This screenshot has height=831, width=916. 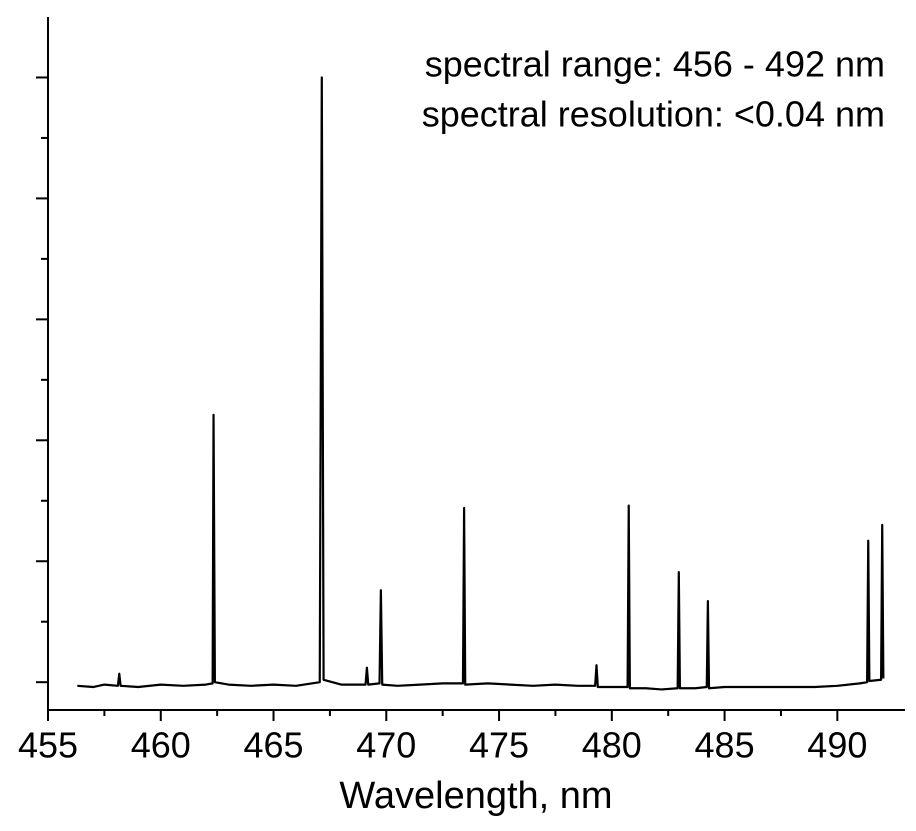 What do you see at coordinates (837, 745) in the screenshot?
I see `x-tick-label: 490` at bounding box center [837, 745].